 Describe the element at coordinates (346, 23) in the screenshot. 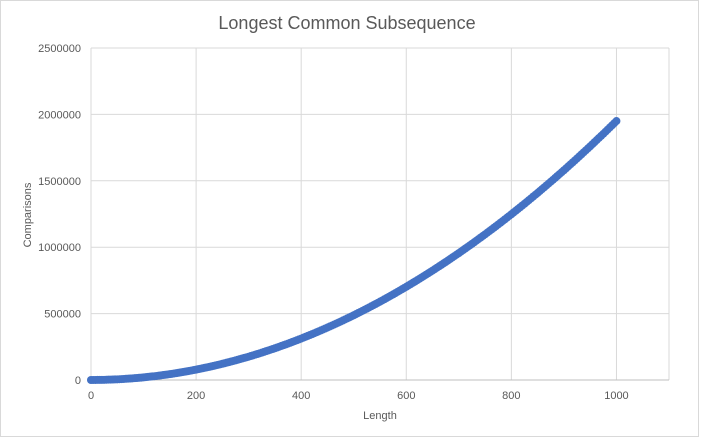

I see `chart-title: Longest Common Subsequence` at that location.